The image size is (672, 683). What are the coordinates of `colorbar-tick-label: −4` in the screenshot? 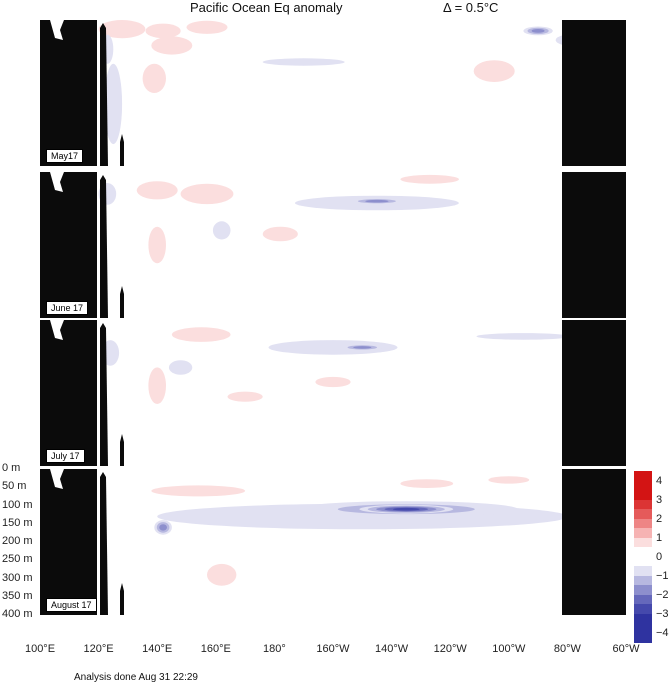 It's located at (662, 632).